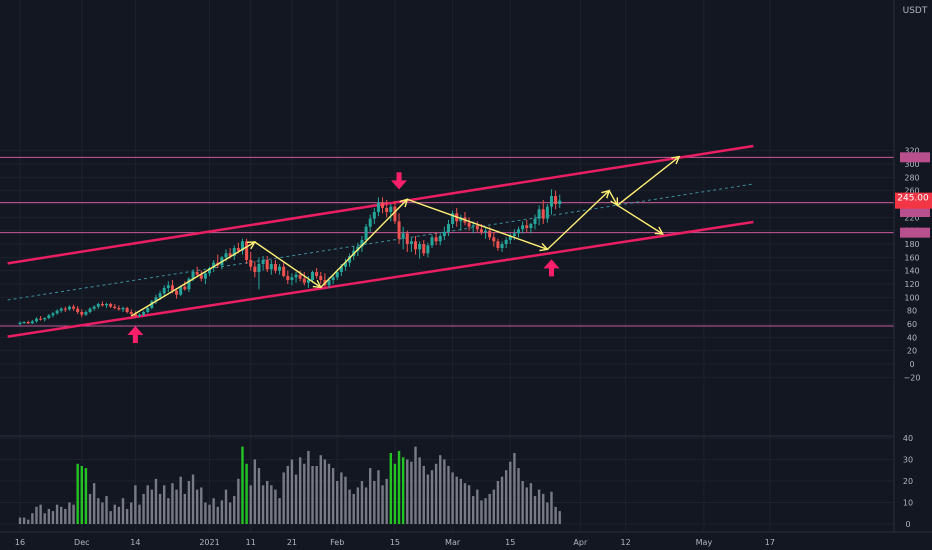 This screenshot has height=550, width=932. What do you see at coordinates (81, 542) in the screenshot?
I see `time-tick-label: Dec` at bounding box center [81, 542].